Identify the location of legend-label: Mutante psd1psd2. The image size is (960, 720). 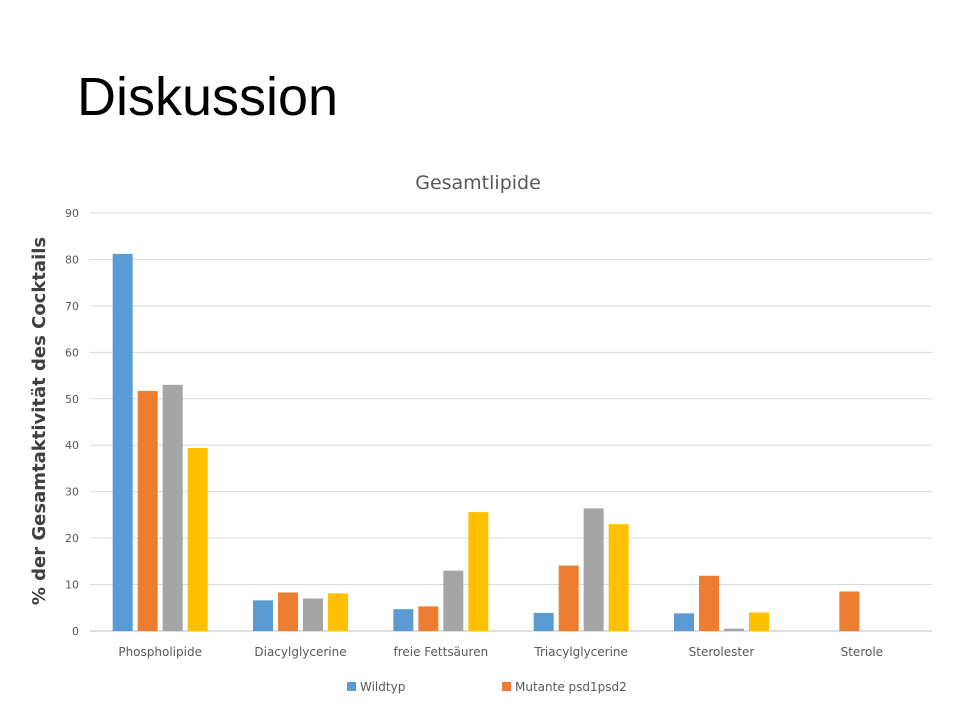
(571, 687).